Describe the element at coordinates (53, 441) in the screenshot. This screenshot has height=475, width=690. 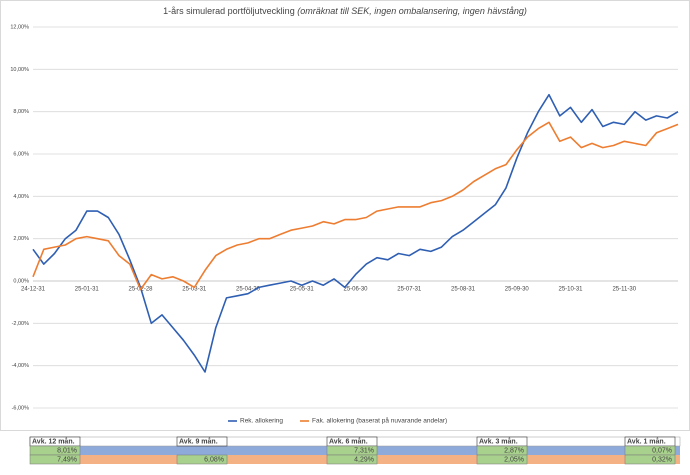
I see `header-text: Avk. 12 mån.` at that location.